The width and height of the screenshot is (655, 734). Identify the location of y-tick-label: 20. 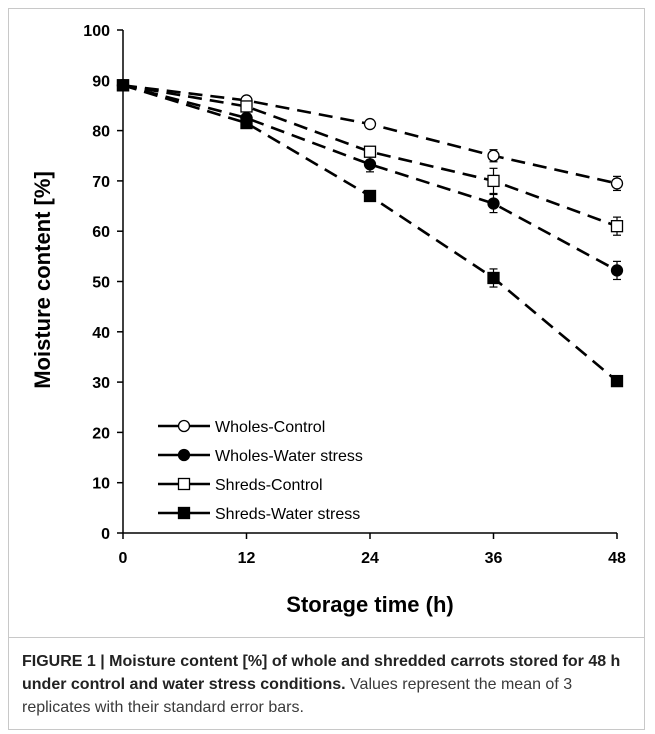
(101, 433).